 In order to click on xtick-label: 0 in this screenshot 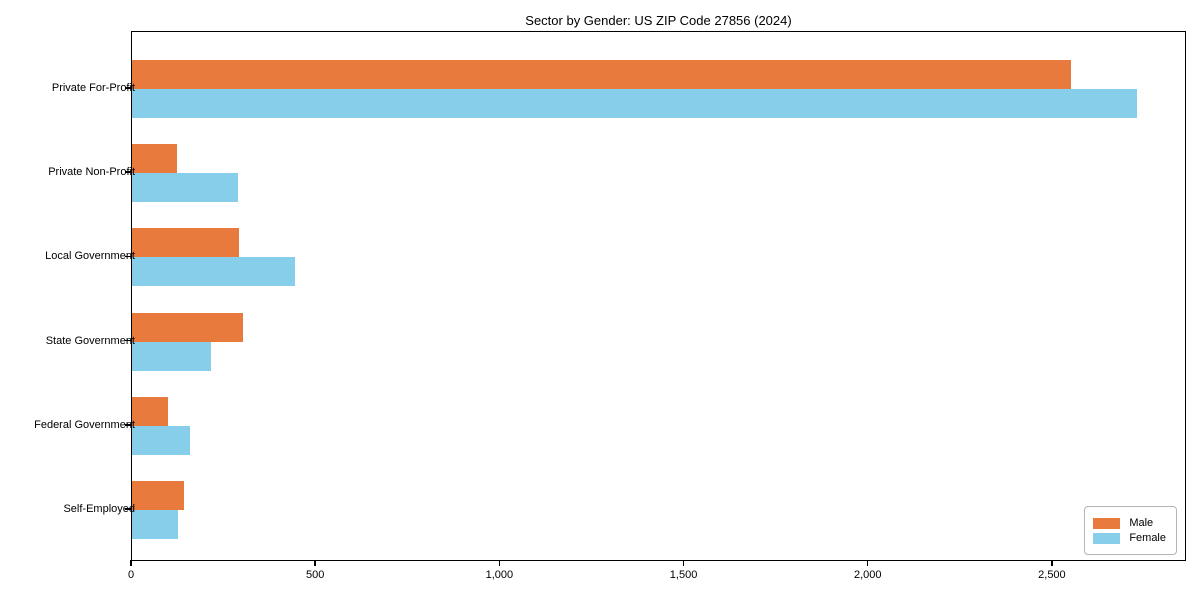, I will do `click(131, 575)`.